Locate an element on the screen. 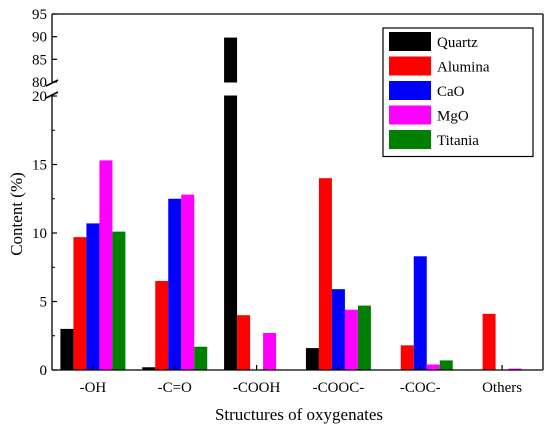  category-label-4: -COC- is located at coordinates (420, 388).